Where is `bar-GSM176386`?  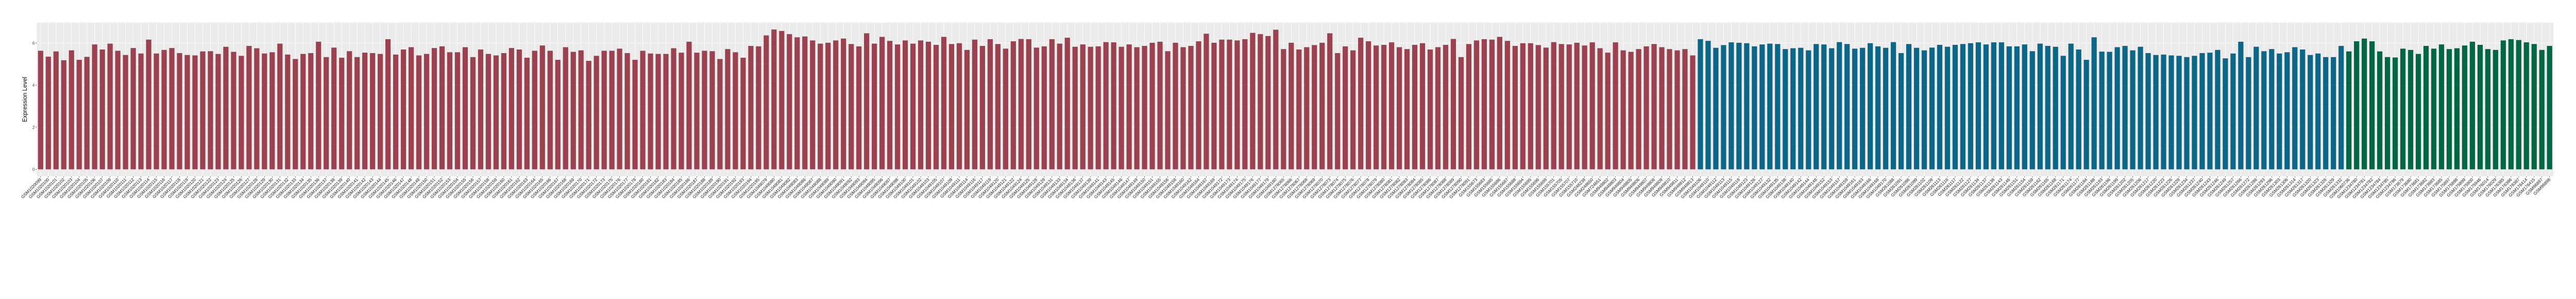 bar-GSM176386 is located at coordinates (2511, 104).